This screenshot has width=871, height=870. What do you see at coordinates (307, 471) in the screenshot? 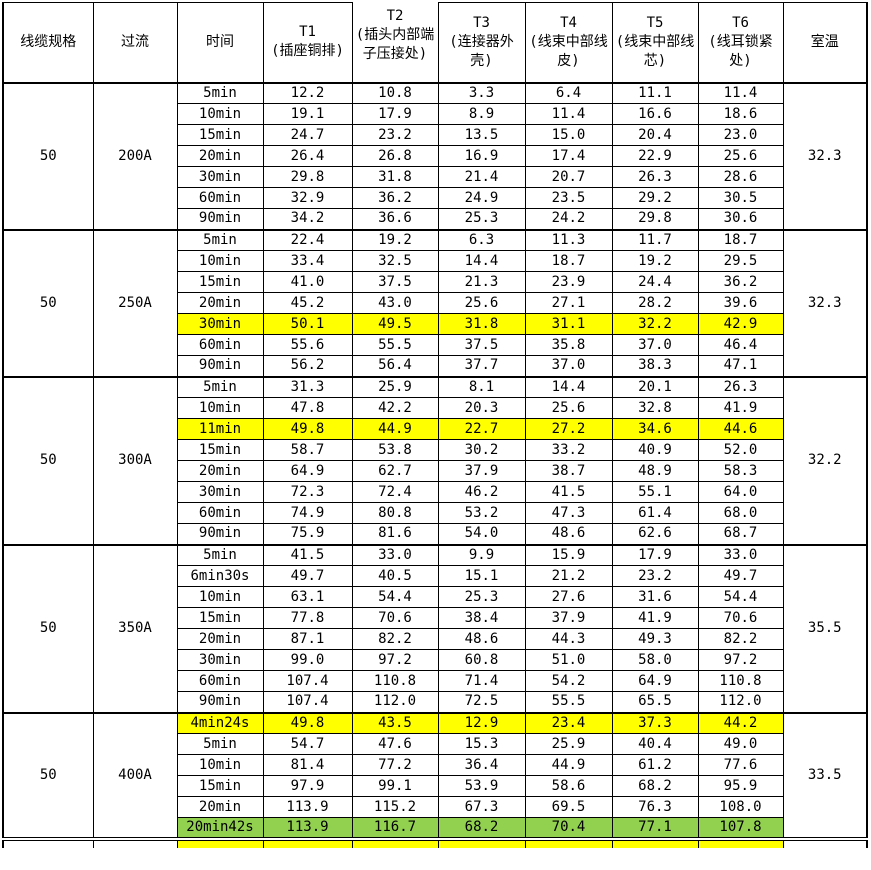
I see `temp-value-cell: 64.9` at bounding box center [307, 471].